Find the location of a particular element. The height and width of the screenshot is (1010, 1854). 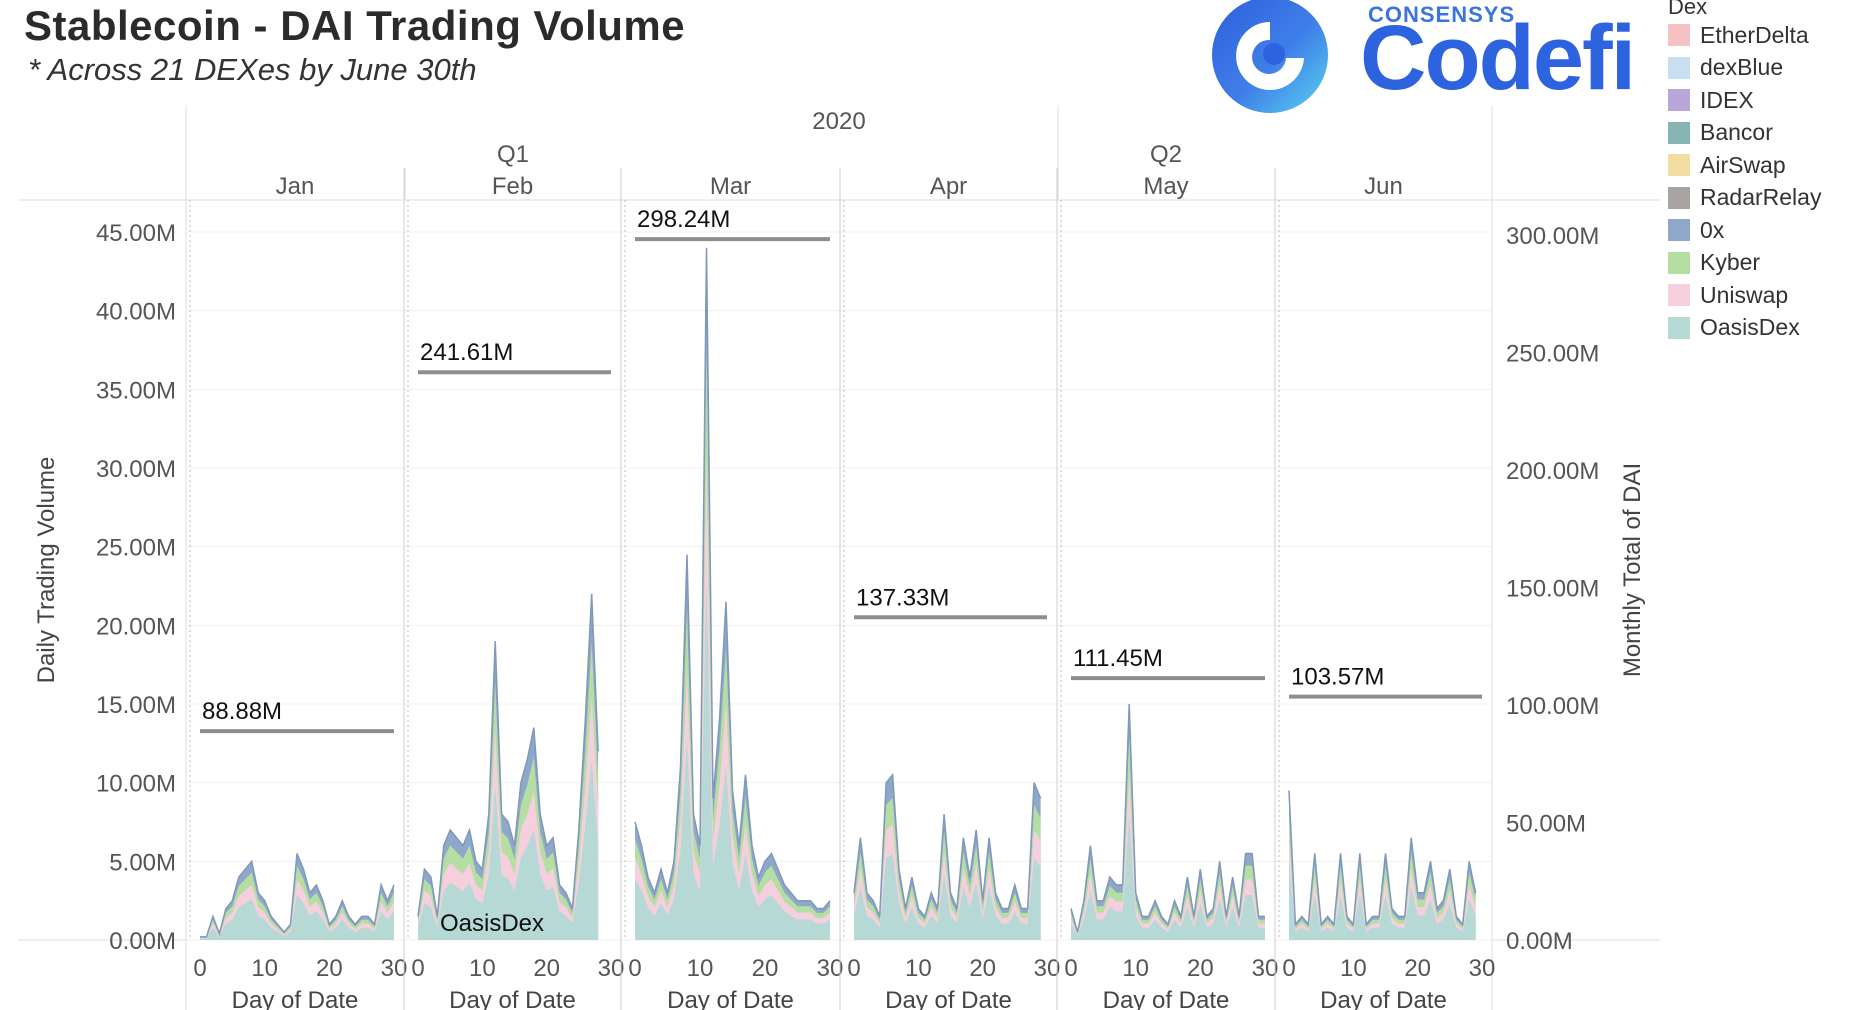

year-header: 2020 is located at coordinates (838, 121).